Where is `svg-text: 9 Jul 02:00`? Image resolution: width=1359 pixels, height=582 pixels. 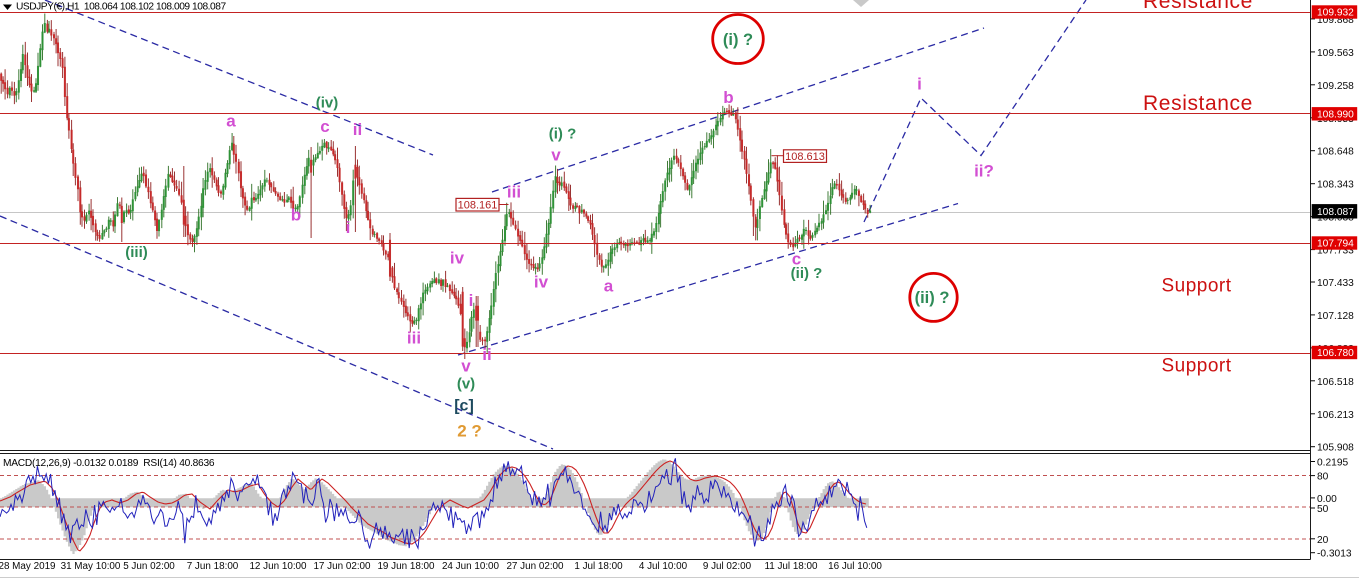 svg-text: 9 Jul 02:00 is located at coordinates (727, 566).